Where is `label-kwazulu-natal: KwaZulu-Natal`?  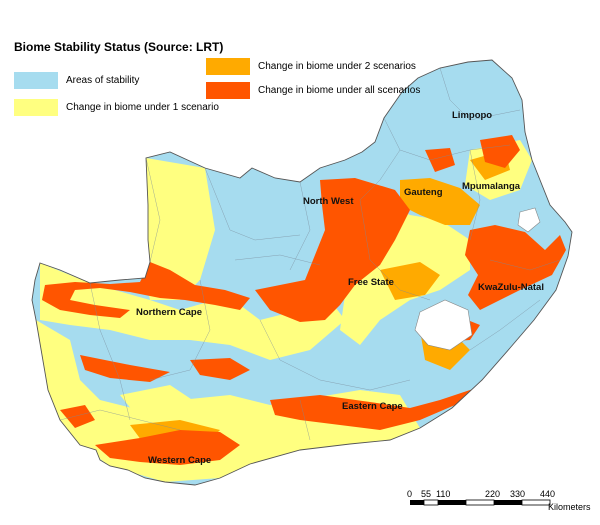
label-kwazulu-natal: KwaZulu-Natal is located at coordinates (511, 287).